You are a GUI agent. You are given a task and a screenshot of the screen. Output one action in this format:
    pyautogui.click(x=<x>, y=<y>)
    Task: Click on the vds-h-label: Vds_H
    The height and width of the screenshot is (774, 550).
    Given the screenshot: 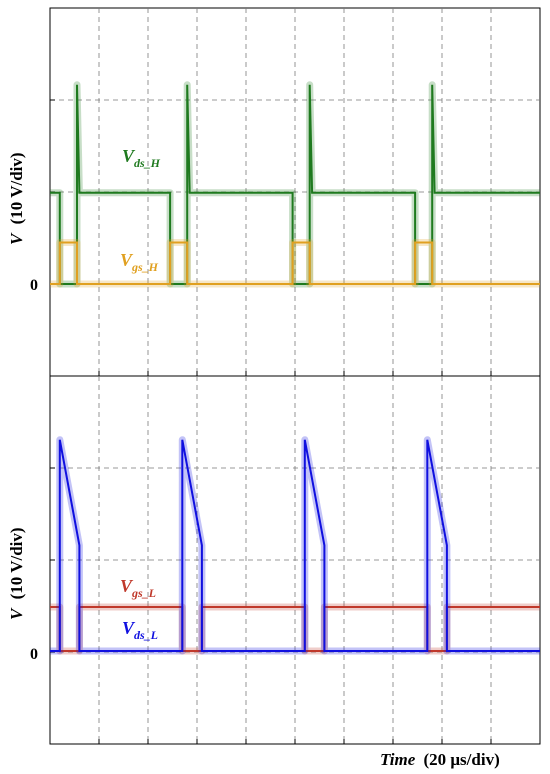 What is the action you would take?
    pyautogui.click(x=141, y=158)
    